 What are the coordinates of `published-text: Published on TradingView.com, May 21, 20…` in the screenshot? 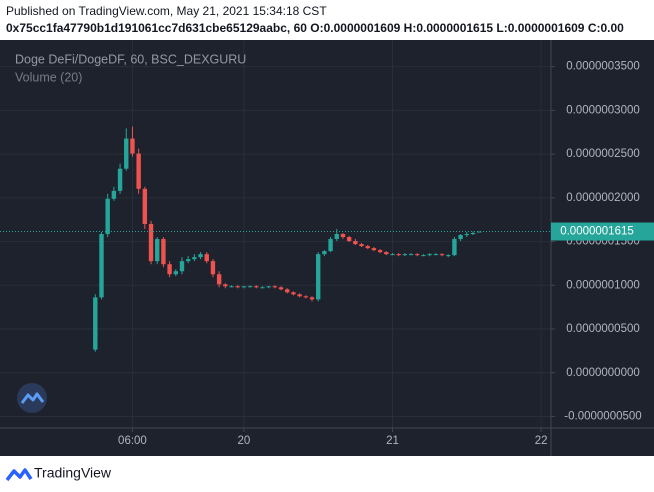 It's located at (166, 11).